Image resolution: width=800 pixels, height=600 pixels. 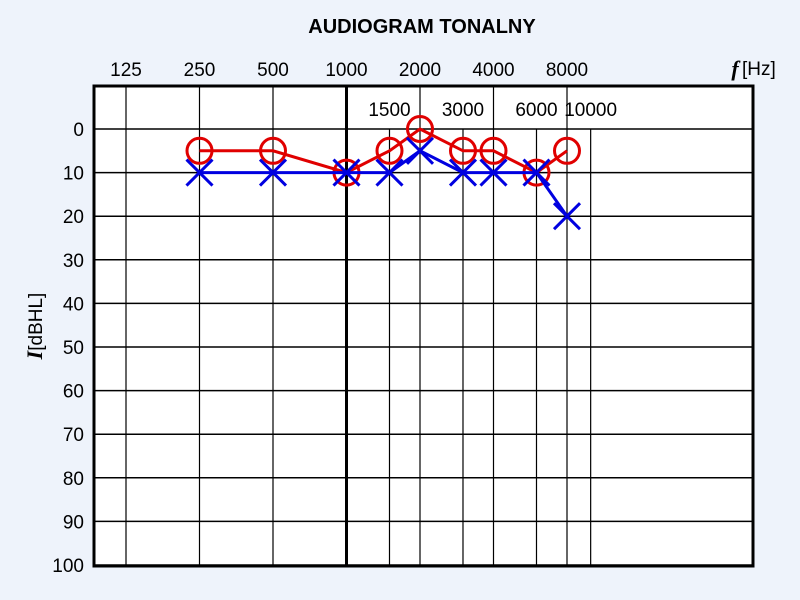 I want to click on chart-title: AUDIOGRAM TONALNY, so click(x=422, y=27).